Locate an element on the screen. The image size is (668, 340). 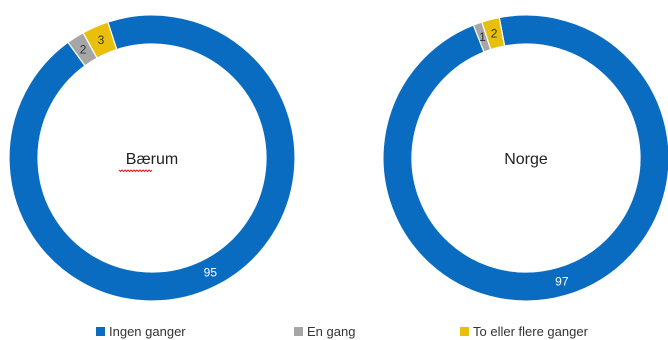
data-label-baerum-ingen-ganger: 95 is located at coordinates (211, 272).